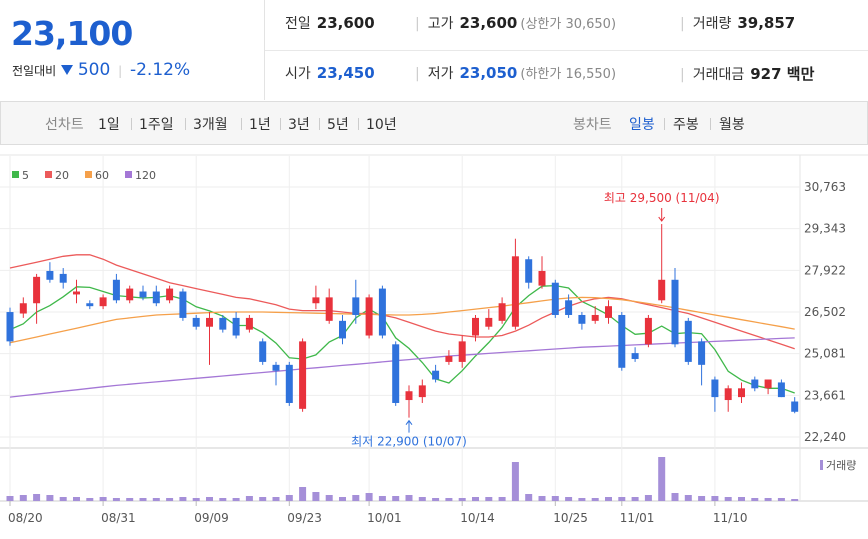  Describe the element at coordinates (109, 125) in the screenshot. I see `tab: 1일` at that location.